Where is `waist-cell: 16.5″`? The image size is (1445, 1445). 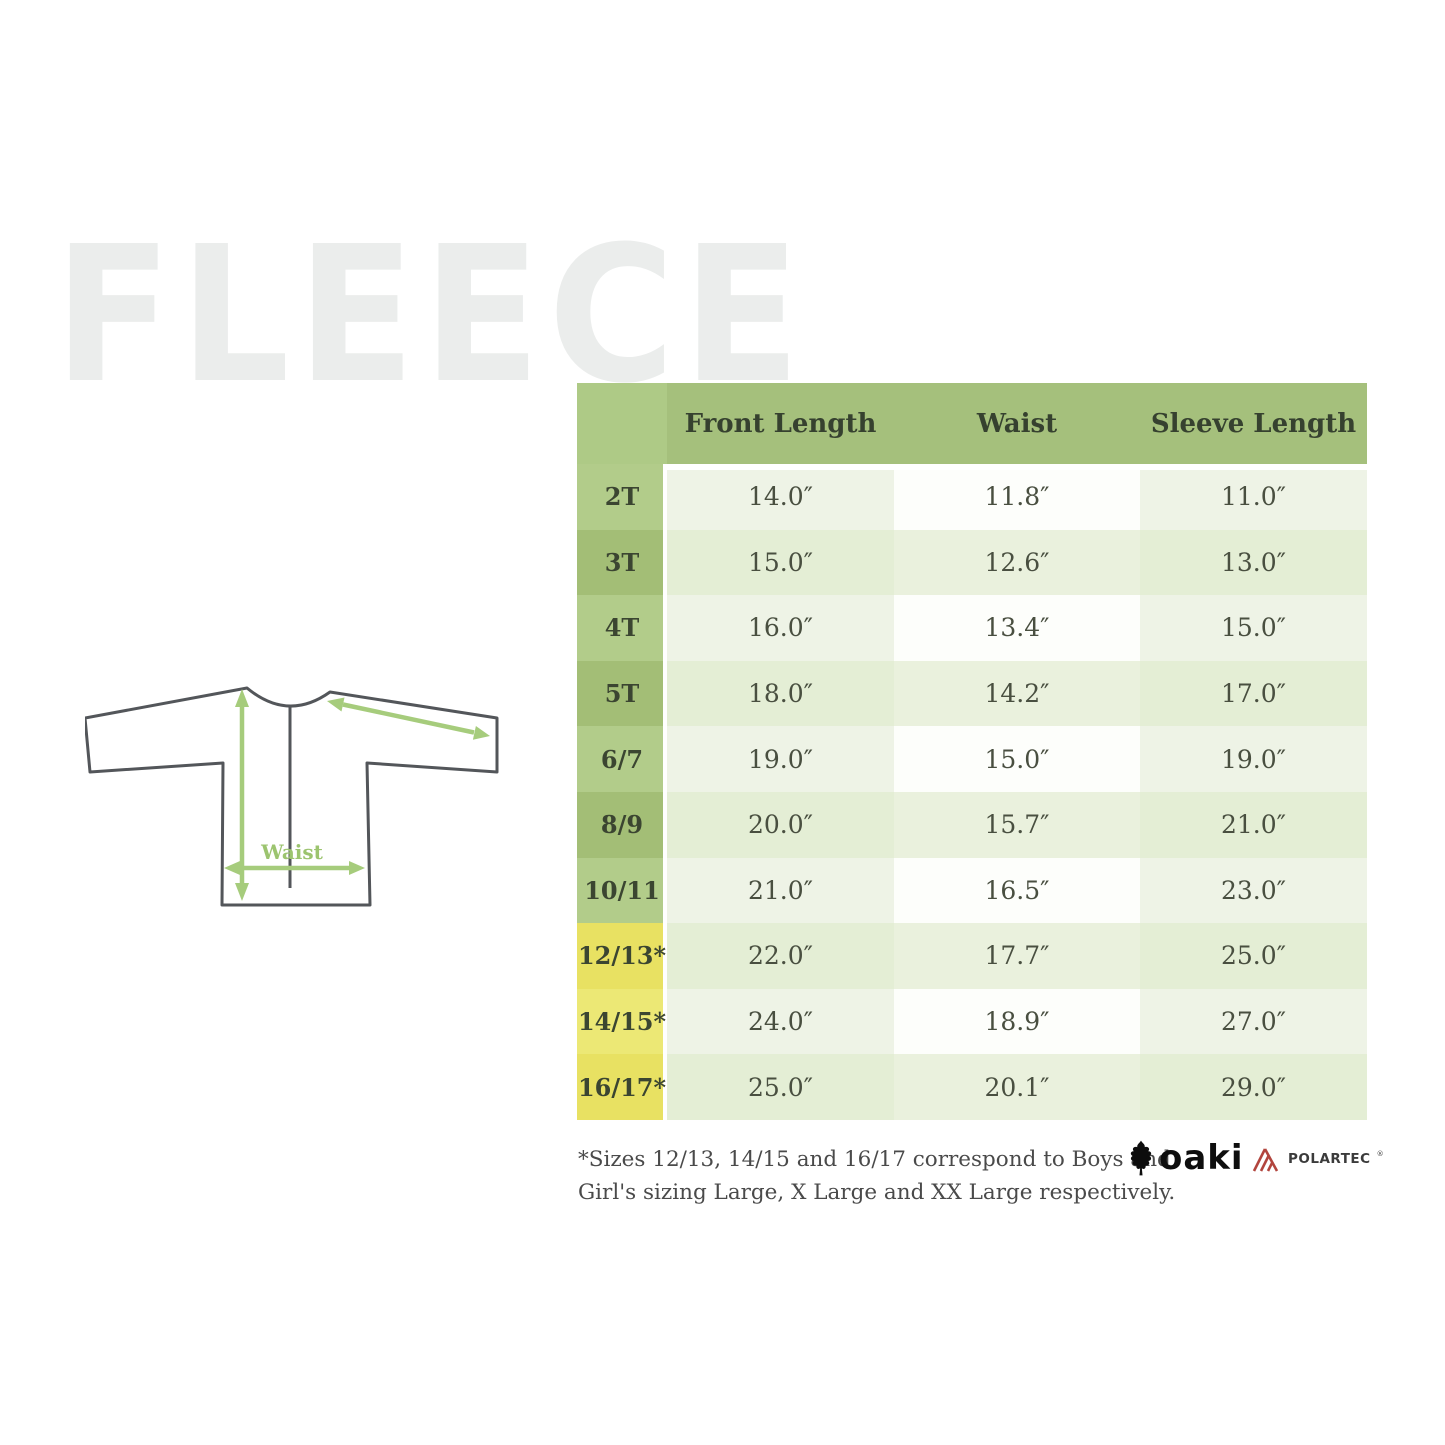
waist-cell: 16.5″ is located at coordinates (1017, 890).